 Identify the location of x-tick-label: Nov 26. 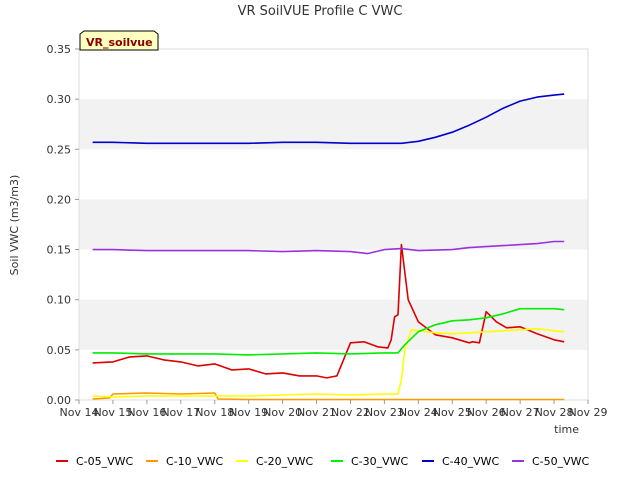
(486, 412).